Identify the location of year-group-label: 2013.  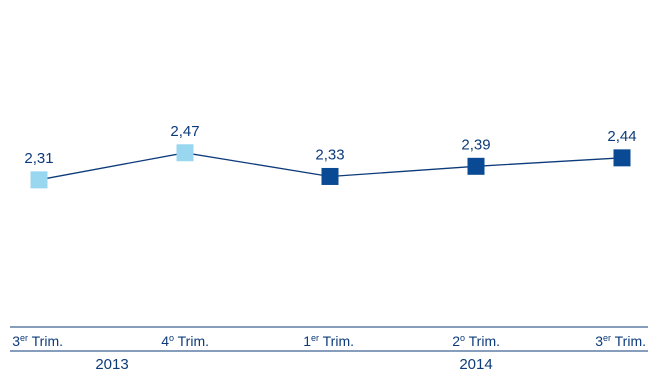
(111, 364).